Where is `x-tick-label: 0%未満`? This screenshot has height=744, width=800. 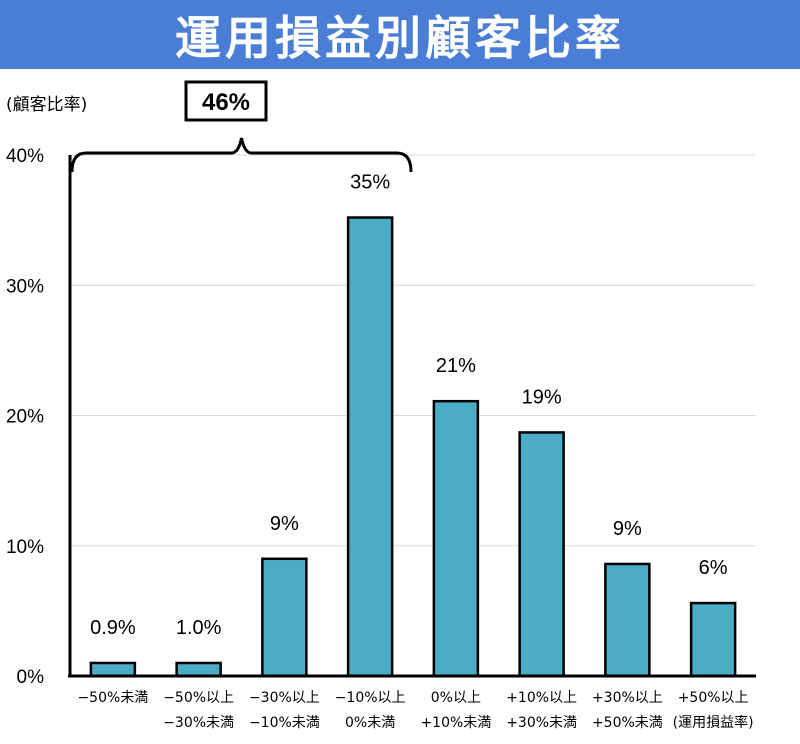 x-tick-label: 0%未満 is located at coordinates (370, 723).